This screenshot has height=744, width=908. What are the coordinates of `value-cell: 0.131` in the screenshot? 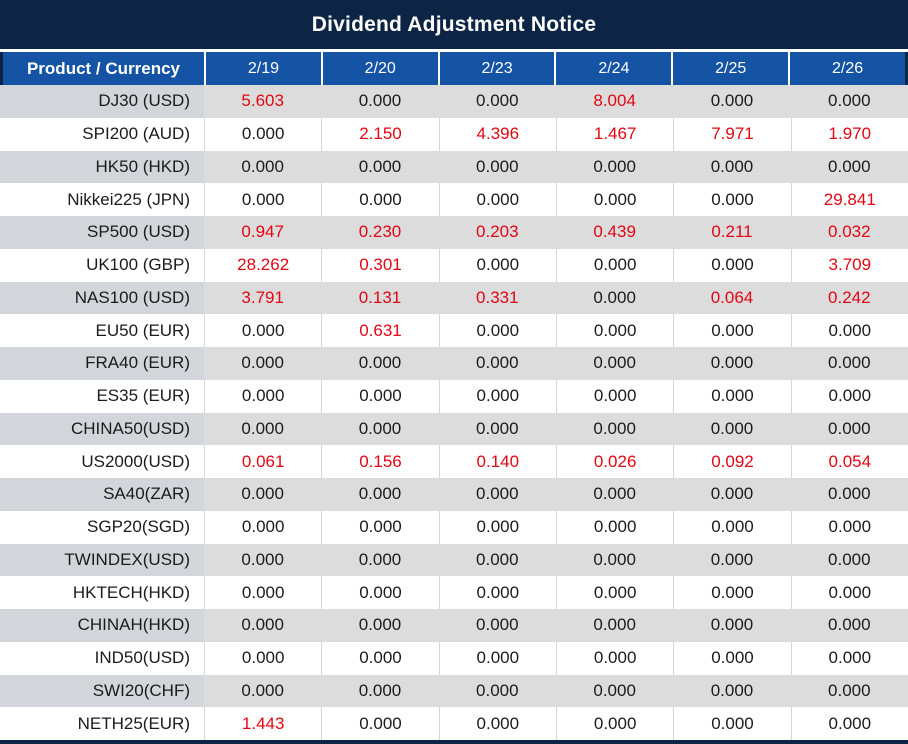 It's located at (380, 298).